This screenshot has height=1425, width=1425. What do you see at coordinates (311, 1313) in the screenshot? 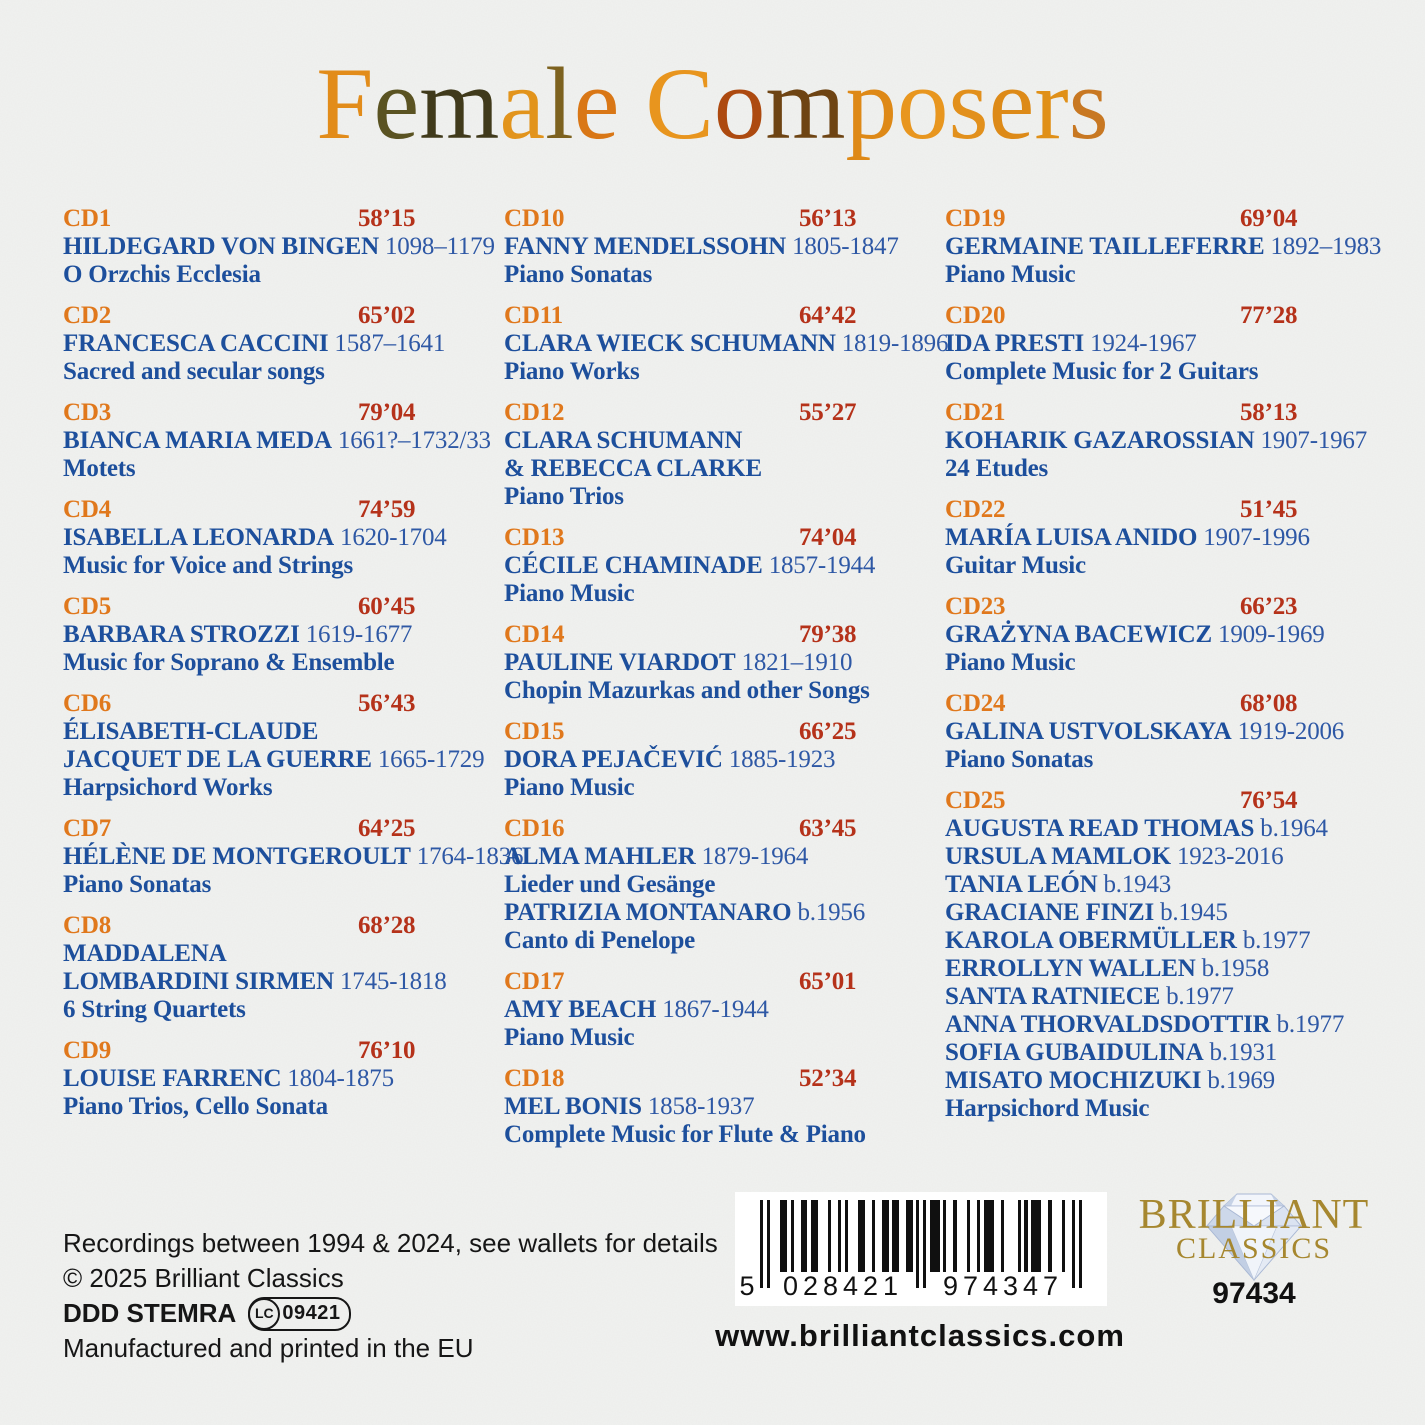
I see `label-code-number: 09421` at bounding box center [311, 1313].